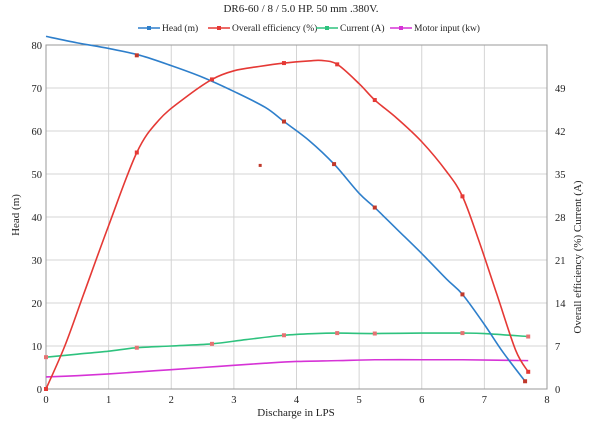 The height and width of the screenshot is (428, 592). I want to click on y-left-tick-label: 80, so click(37, 46).